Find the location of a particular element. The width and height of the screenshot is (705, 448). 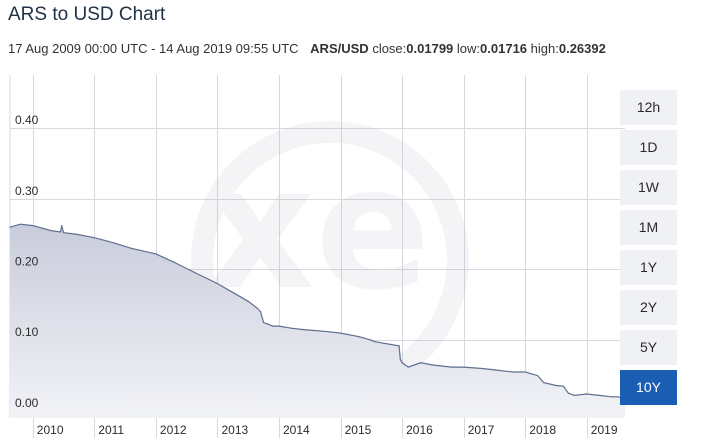

y-axis-ticks: 0.00 0.10 0.20 0.30 0.40 is located at coordinates (27, 261).